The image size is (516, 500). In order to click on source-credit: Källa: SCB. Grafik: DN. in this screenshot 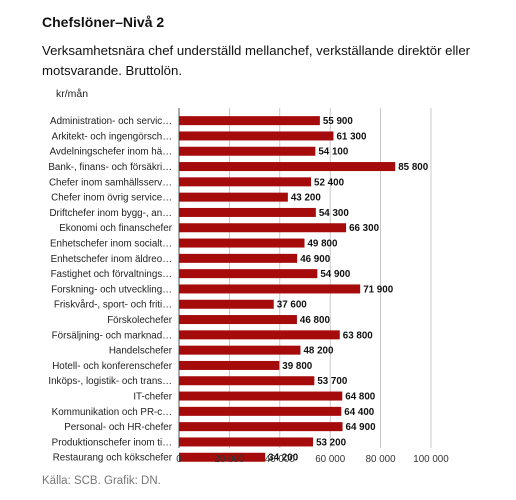, I will do `click(101, 481)`.